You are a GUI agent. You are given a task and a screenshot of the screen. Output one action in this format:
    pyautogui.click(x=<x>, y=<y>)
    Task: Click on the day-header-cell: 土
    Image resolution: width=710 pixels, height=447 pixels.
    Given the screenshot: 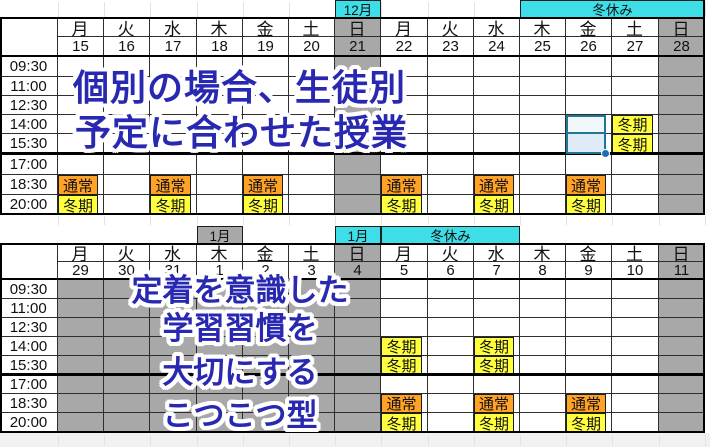 What is the action you would take?
    pyautogui.click(x=312, y=254)
    